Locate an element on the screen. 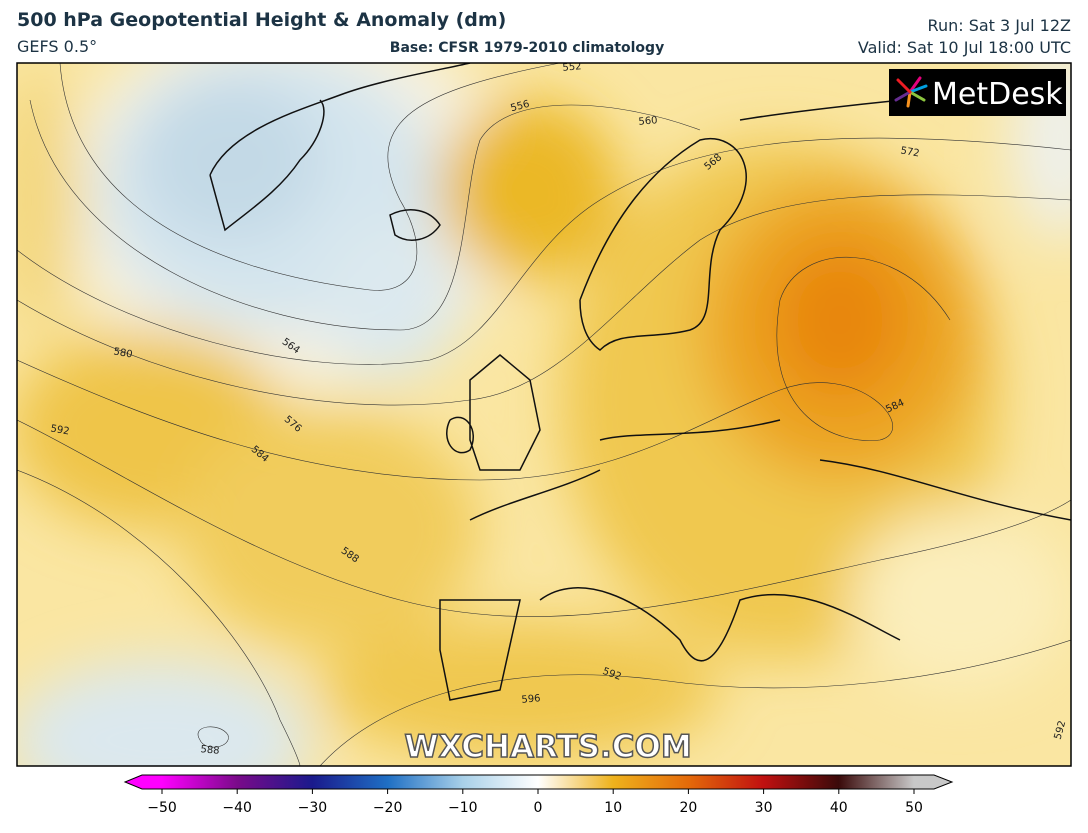 The height and width of the screenshot is (833, 1088). logo-text: MetDesk is located at coordinates (997, 94).